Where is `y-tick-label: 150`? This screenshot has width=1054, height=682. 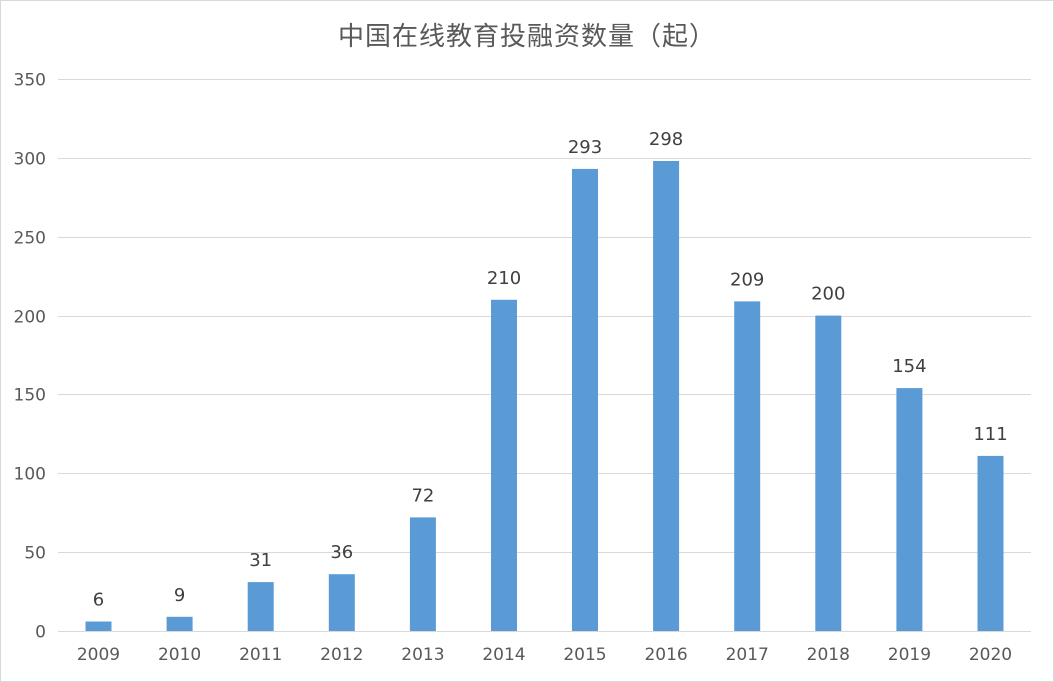
y-tick-label: 150 is located at coordinates (30, 396).